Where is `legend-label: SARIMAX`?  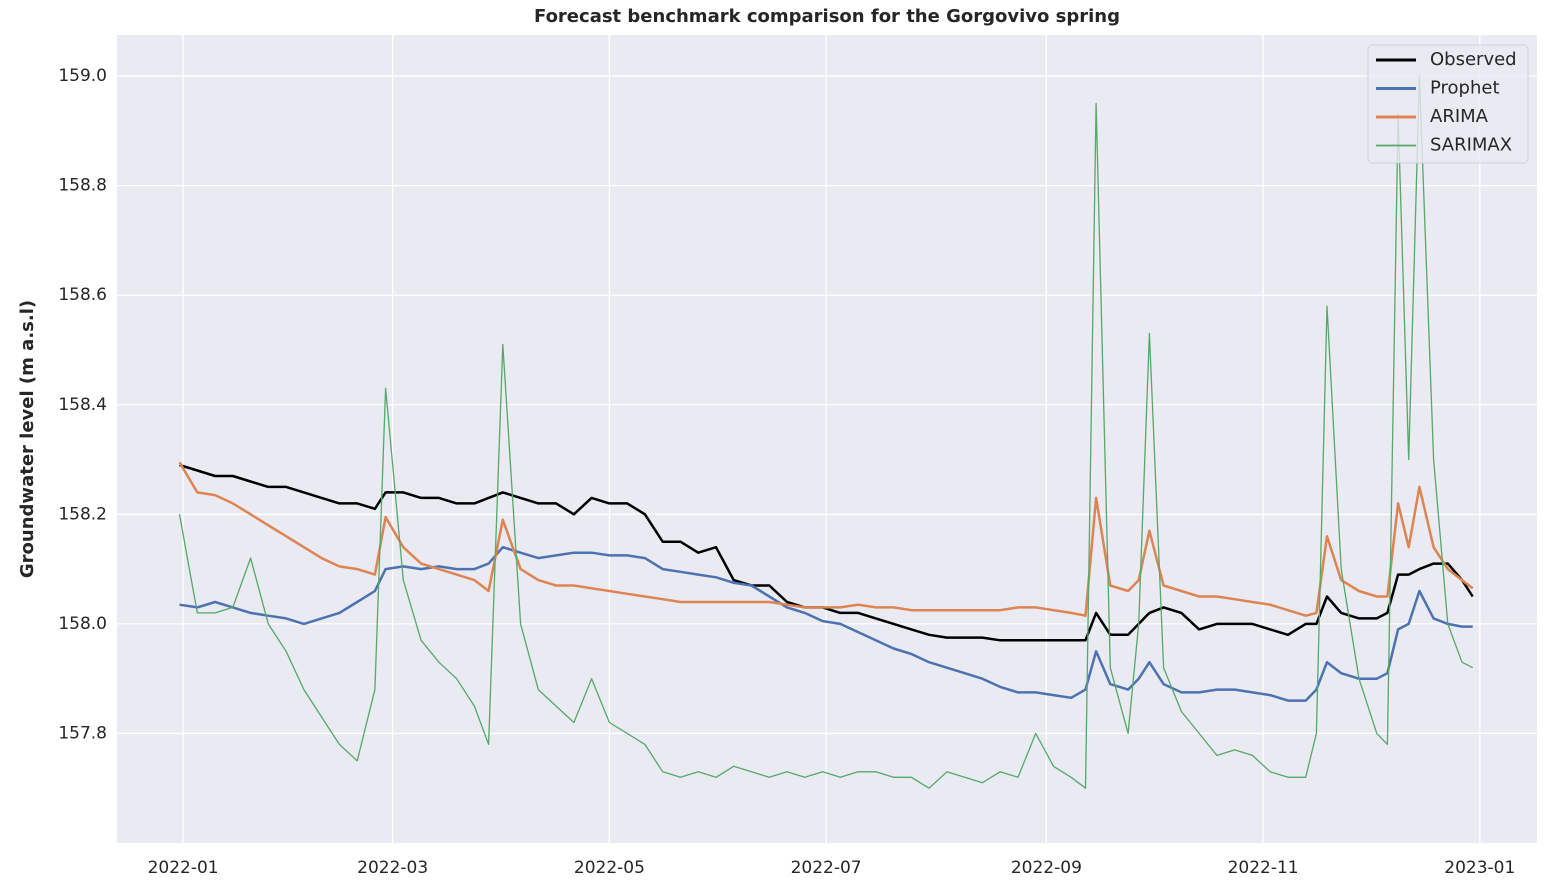 legend-label: SARIMAX is located at coordinates (1471, 145).